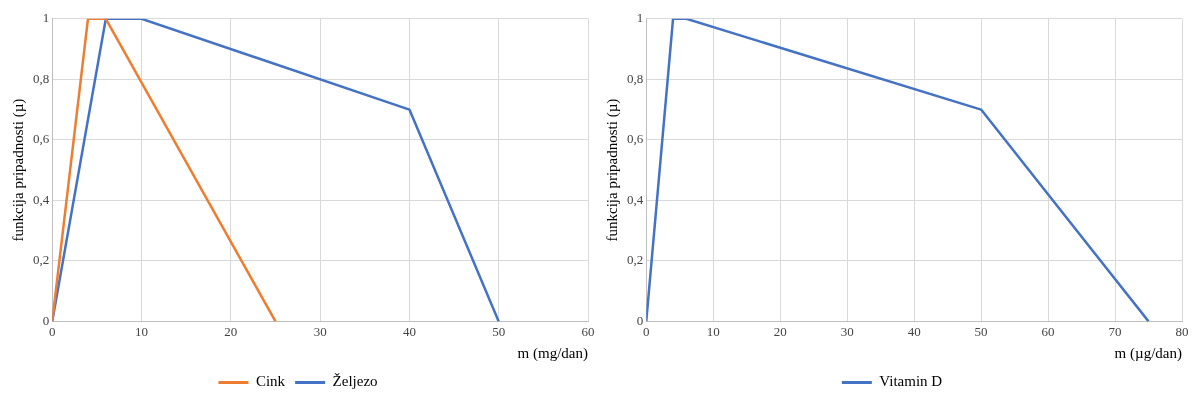 The width and height of the screenshot is (1202, 409). What do you see at coordinates (1148, 353) in the screenshot?
I see `x-axis-title: m (µg/dan)` at bounding box center [1148, 353].